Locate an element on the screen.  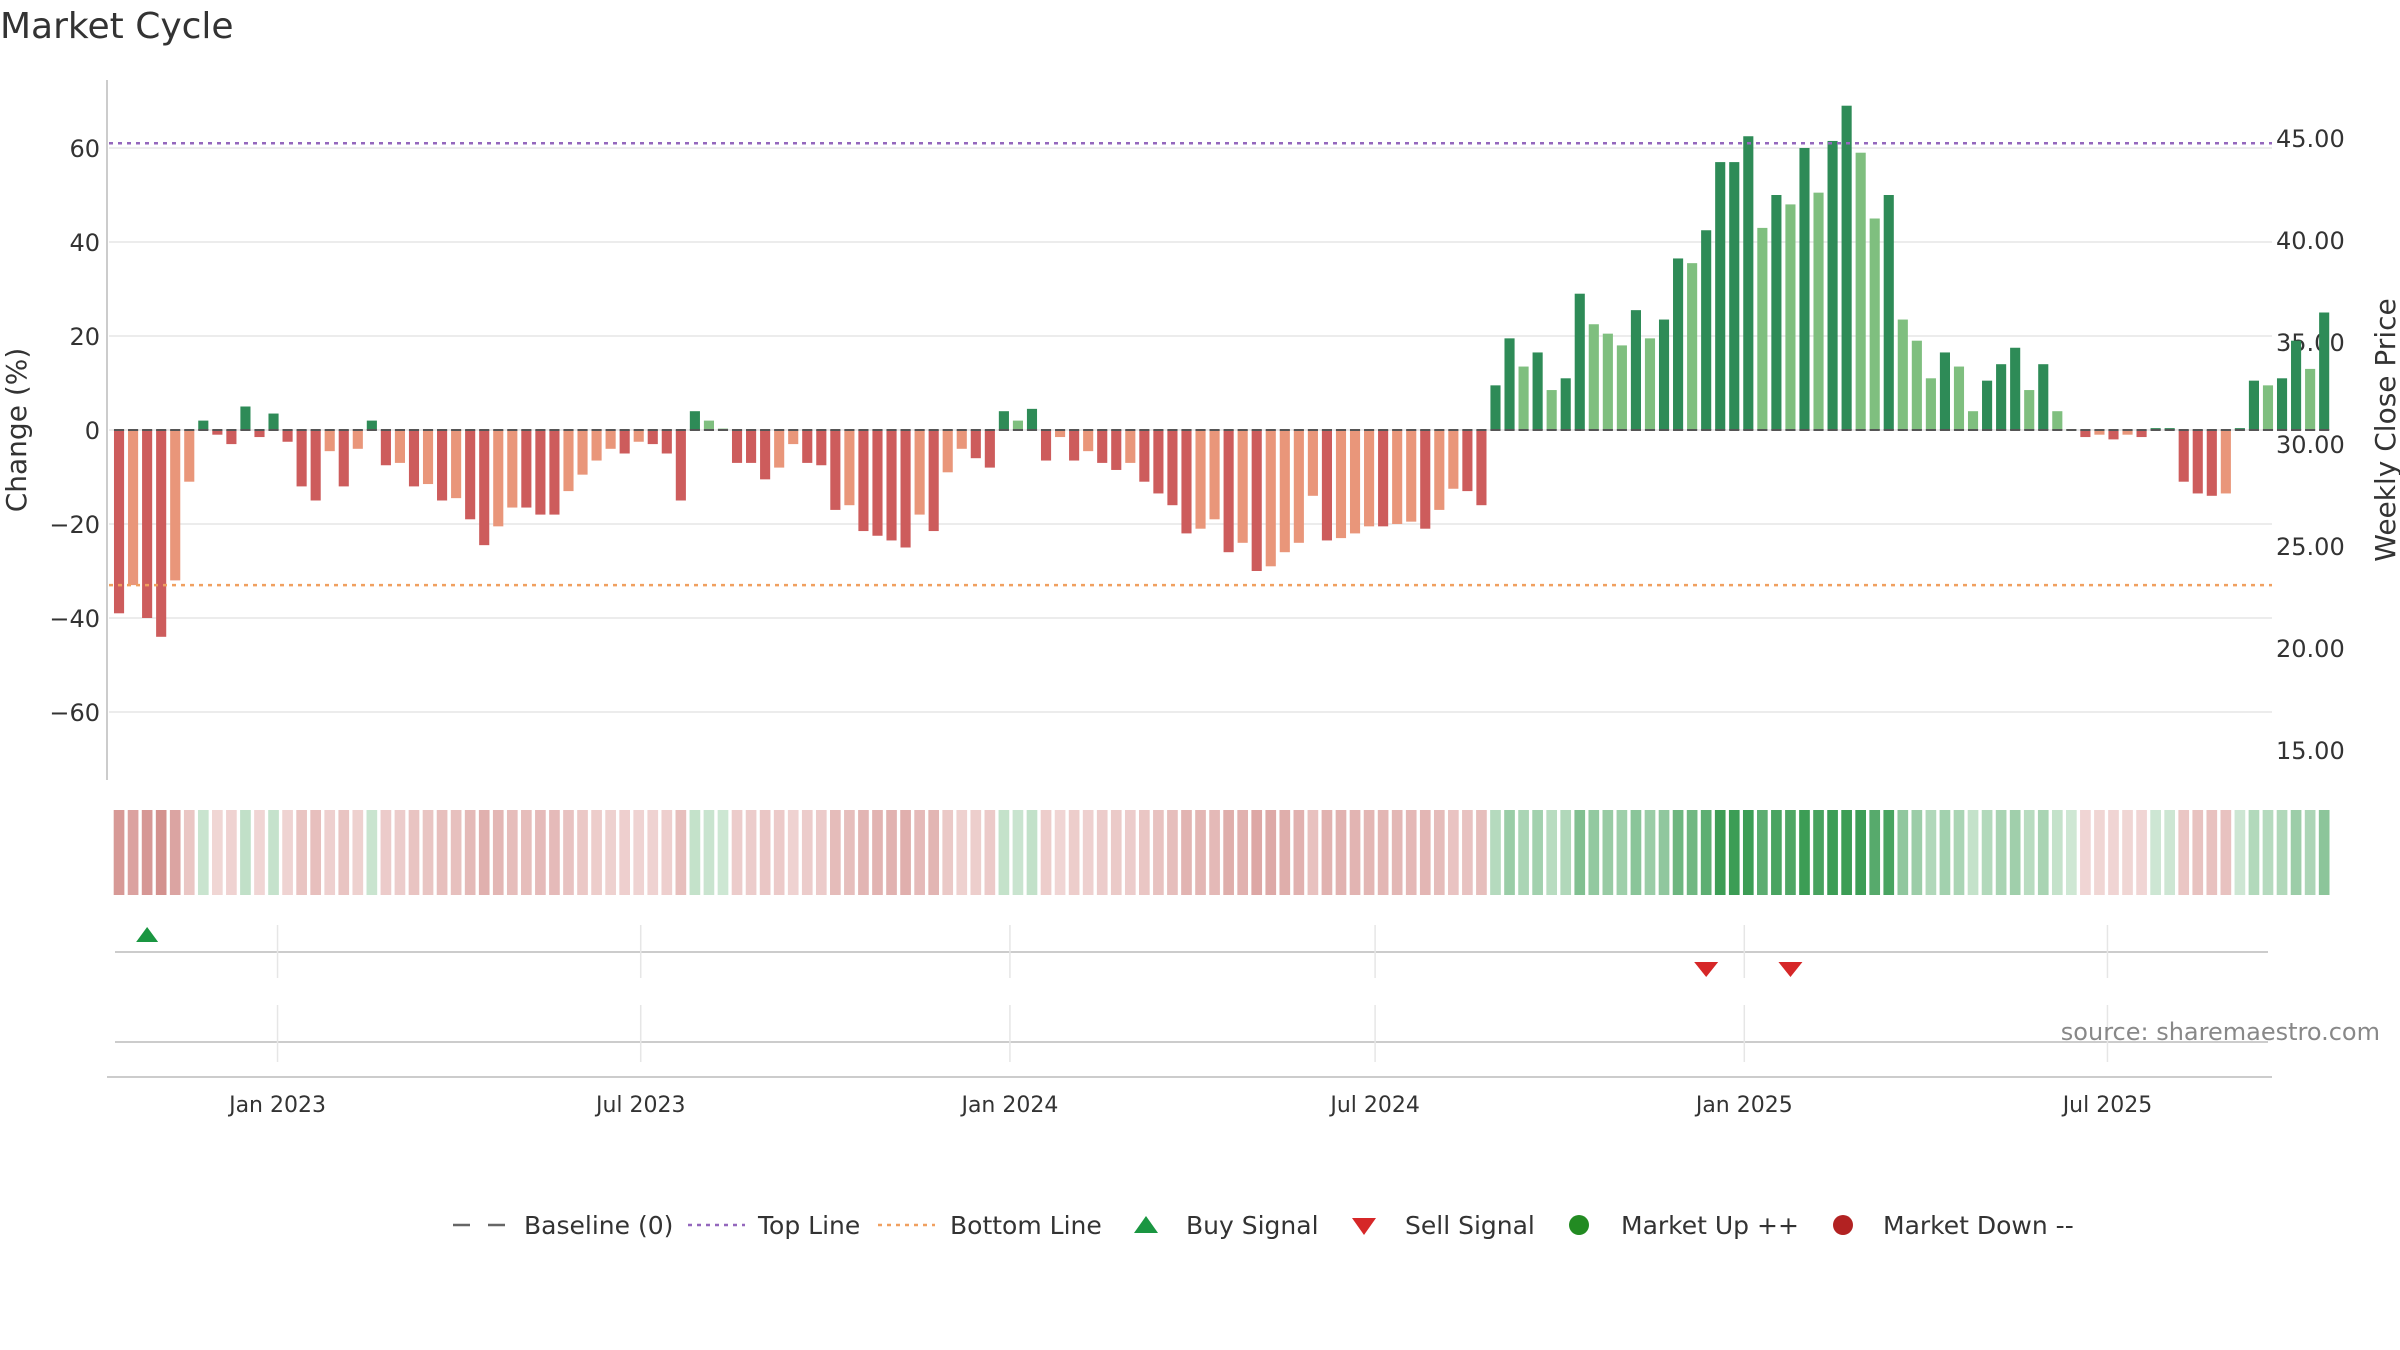
y-tick-label: −40 is located at coordinates (74, 619).